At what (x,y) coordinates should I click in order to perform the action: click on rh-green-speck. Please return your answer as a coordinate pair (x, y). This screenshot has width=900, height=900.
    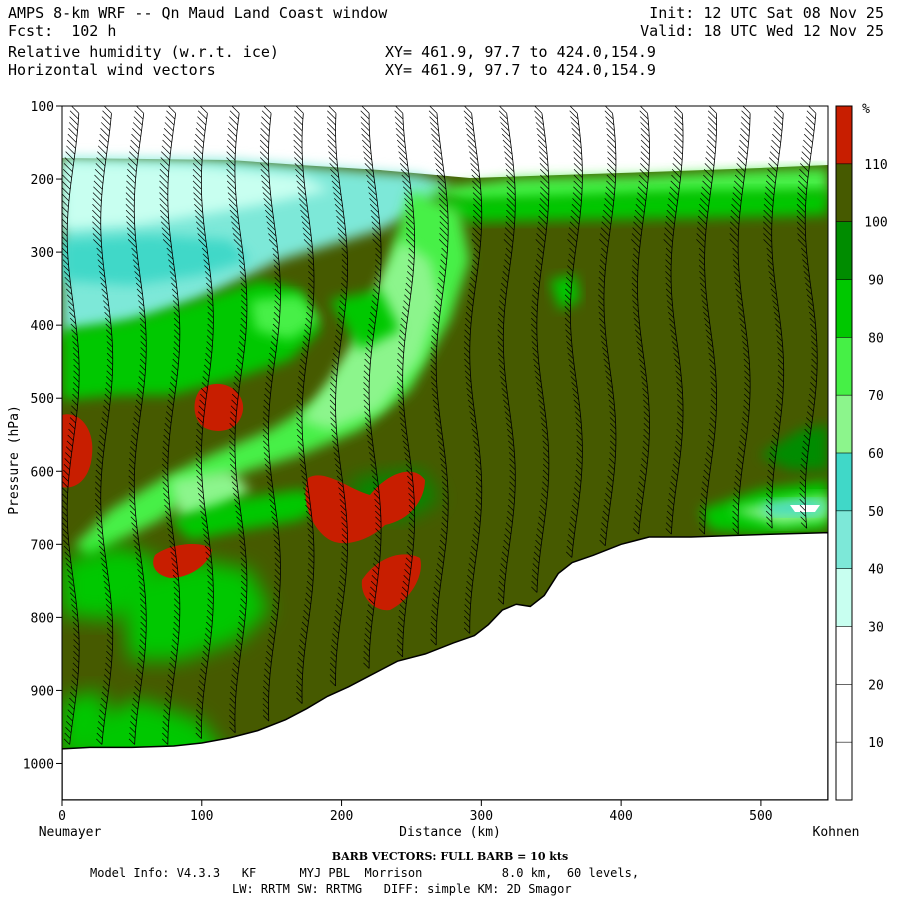
    Looking at the image, I should click on (565, 292).